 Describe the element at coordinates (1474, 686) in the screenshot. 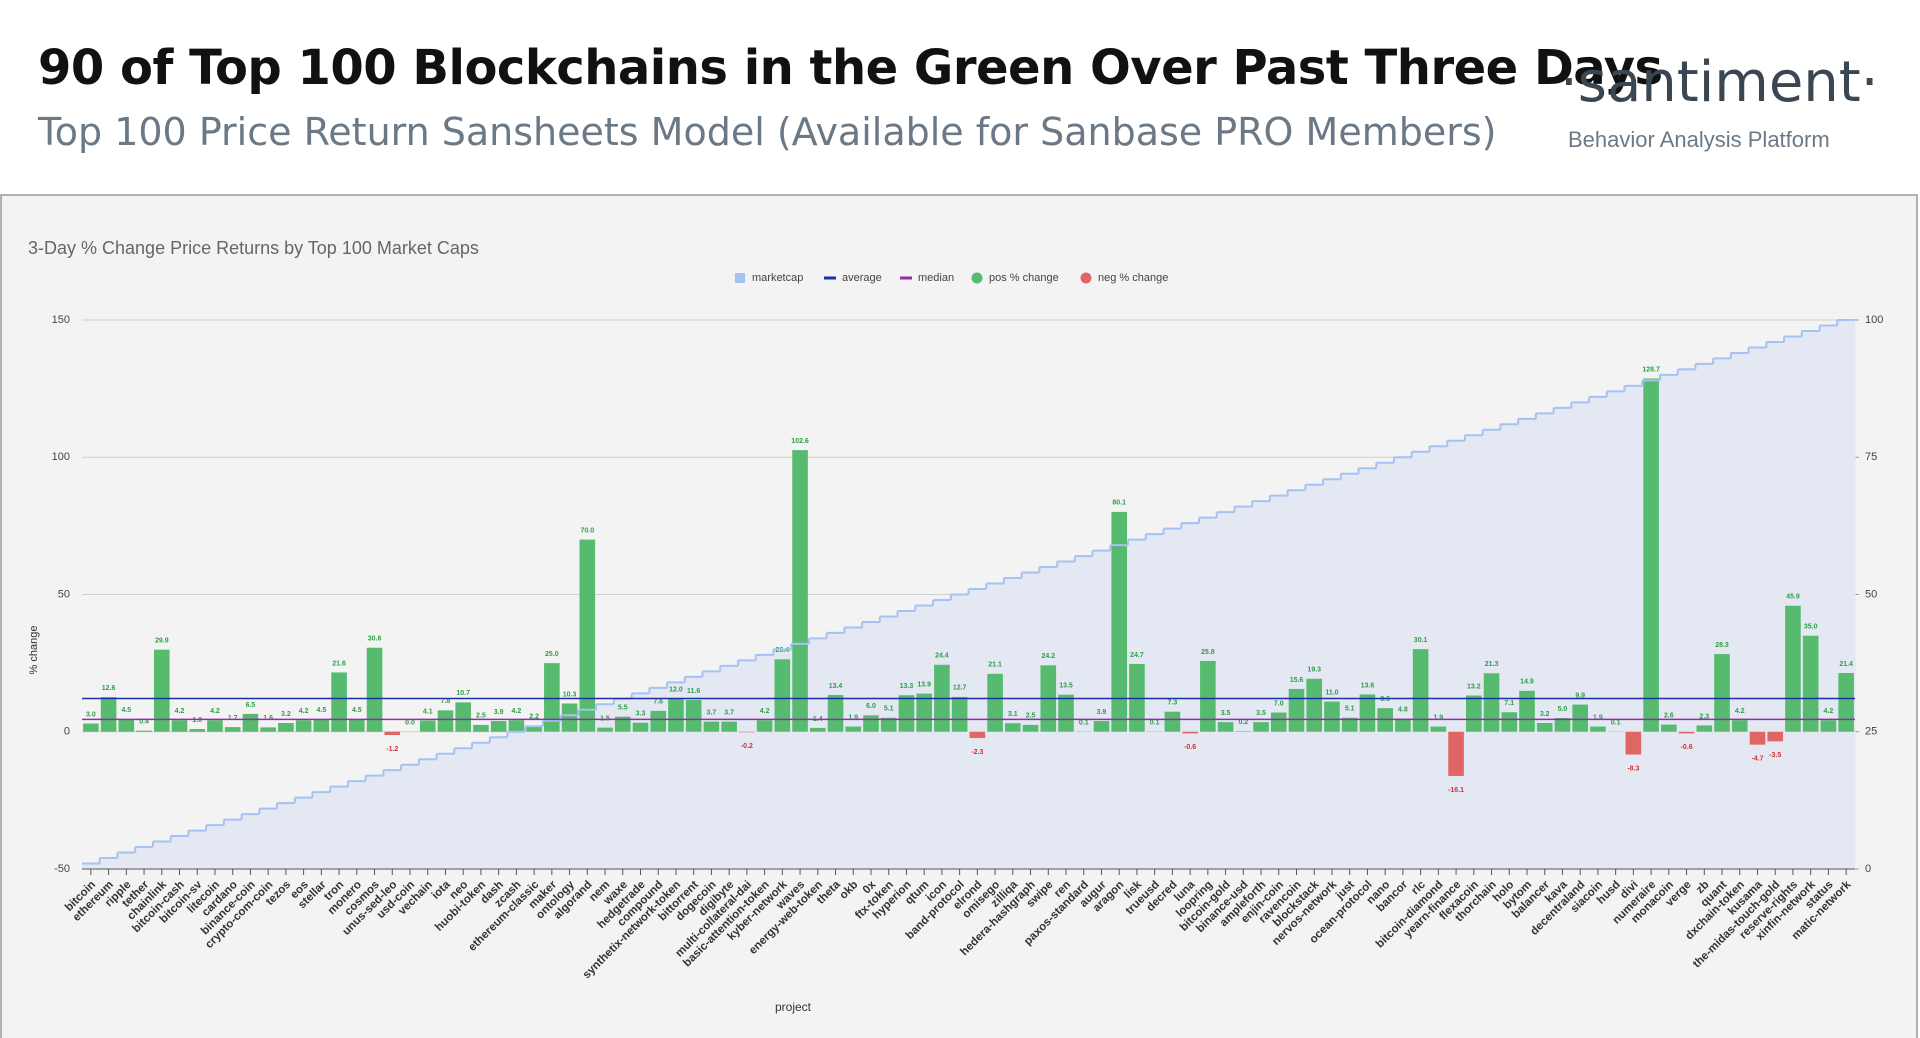

I see `value-label: 13.2` at that location.